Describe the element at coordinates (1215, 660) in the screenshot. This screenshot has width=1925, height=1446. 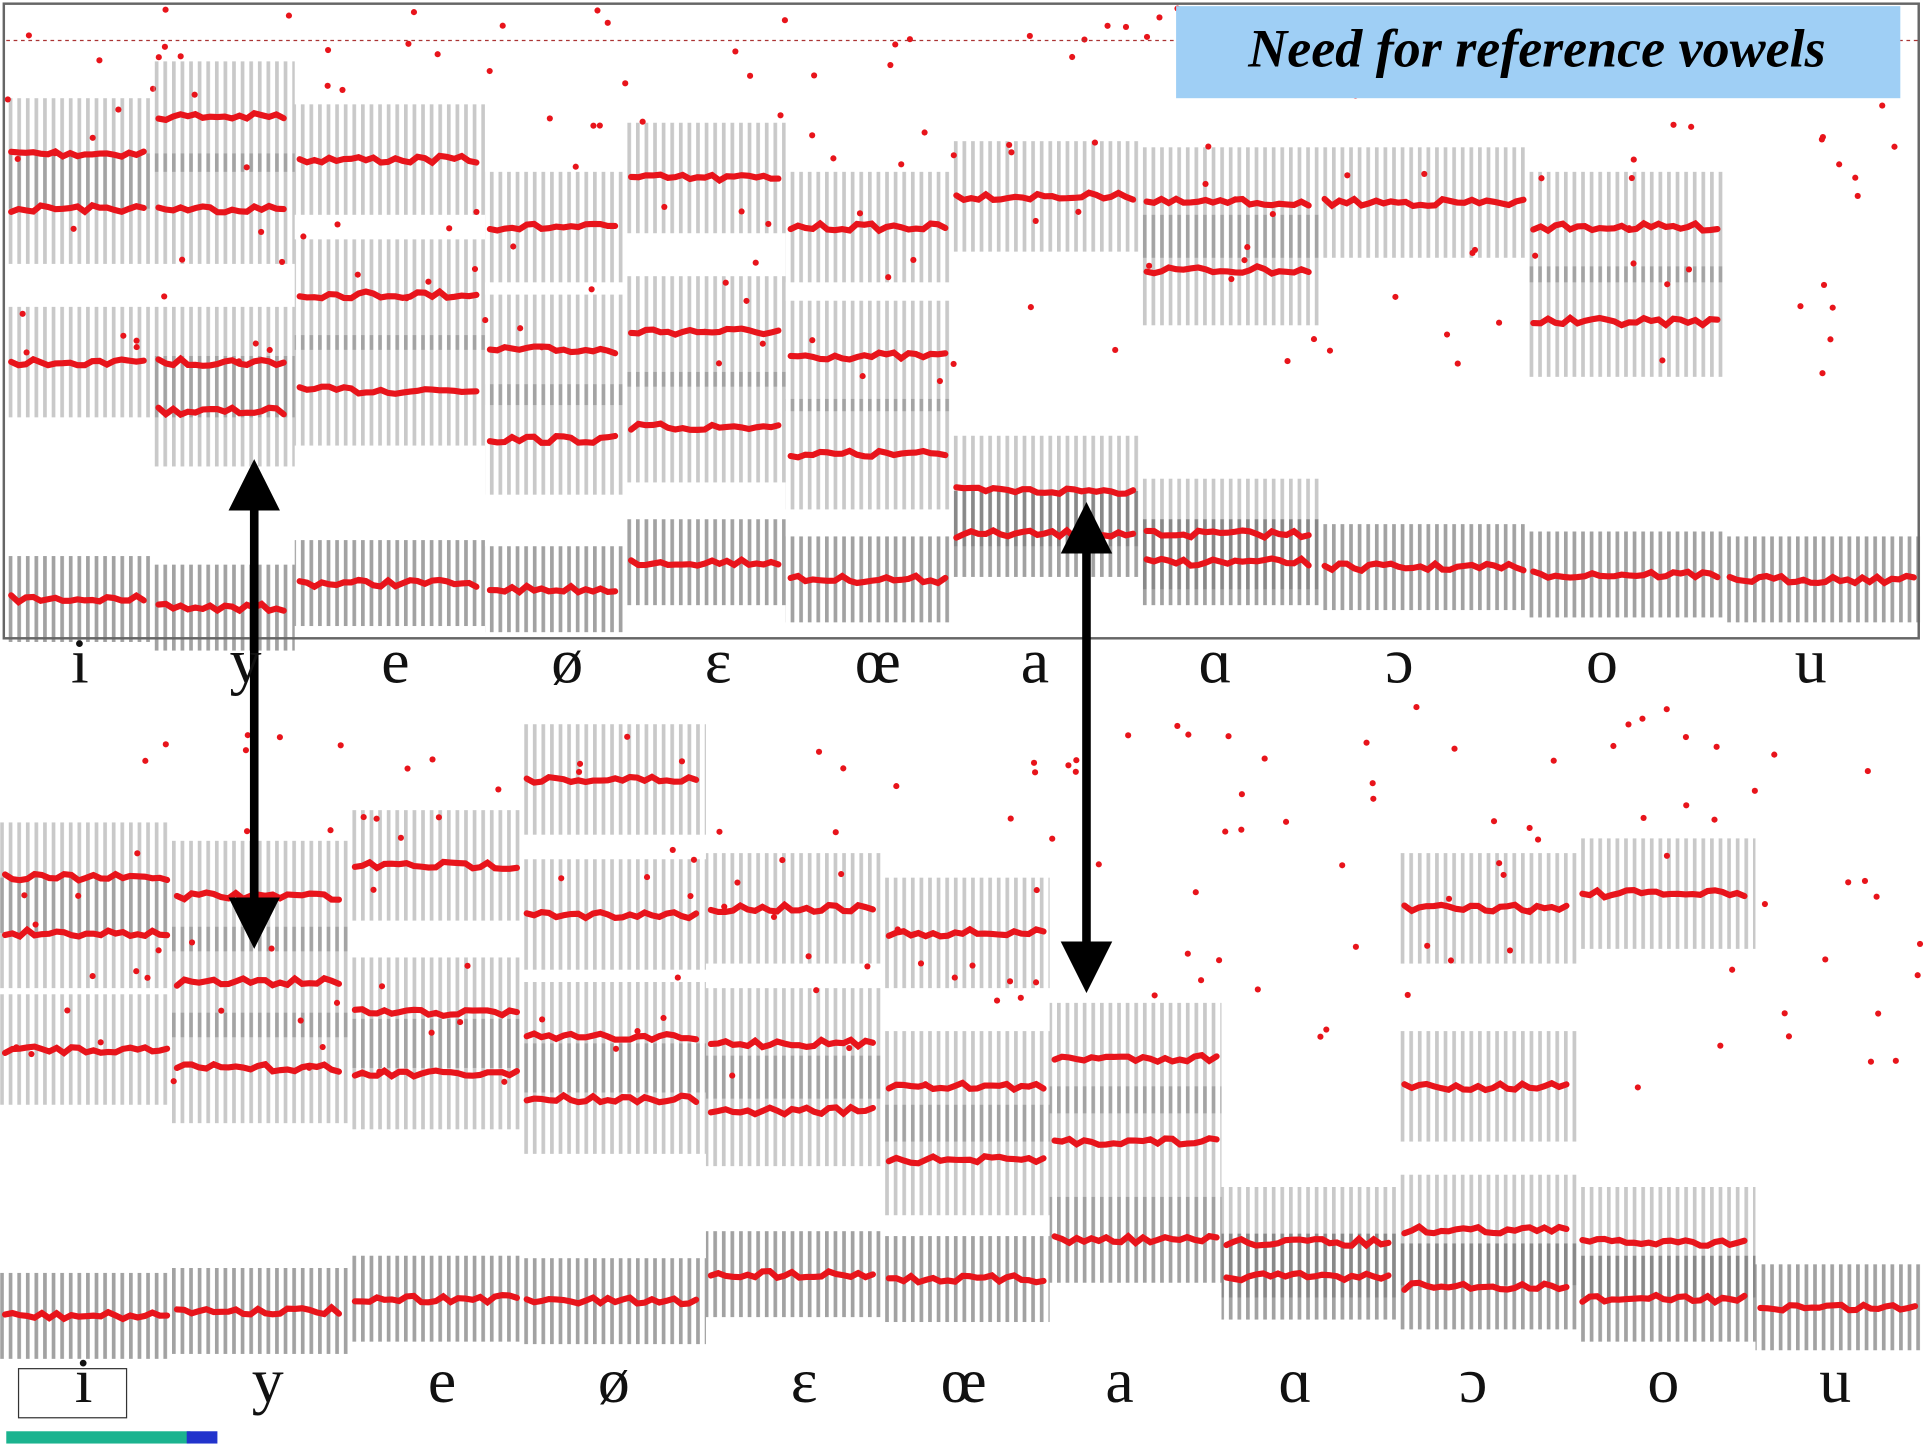
I see `vowel-label: ɑ` at that location.